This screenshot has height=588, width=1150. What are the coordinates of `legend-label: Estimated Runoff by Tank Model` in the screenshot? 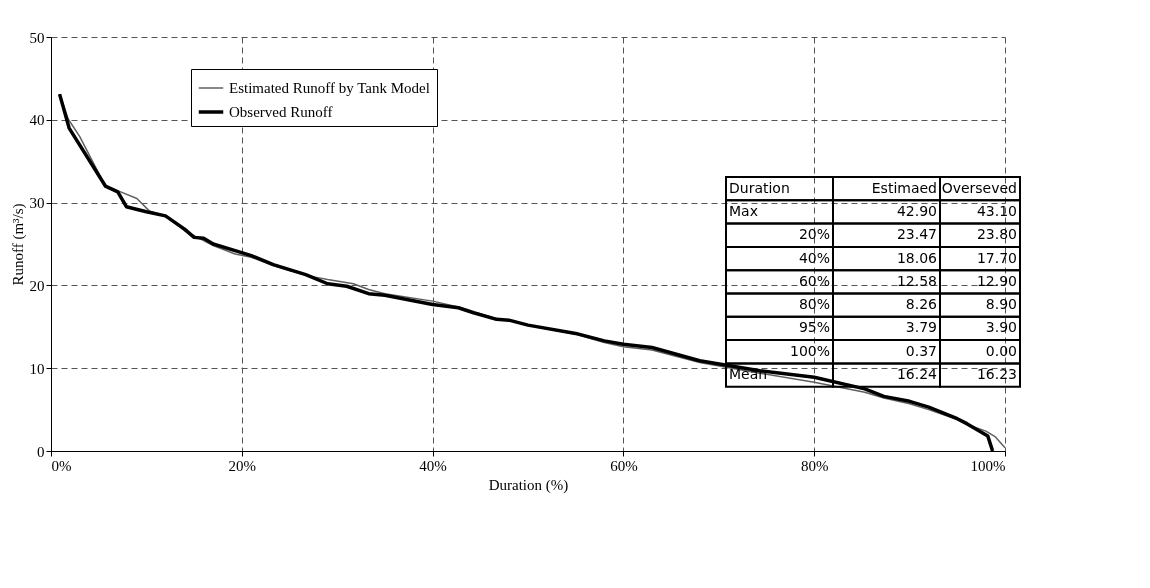 It's located at (329, 88).